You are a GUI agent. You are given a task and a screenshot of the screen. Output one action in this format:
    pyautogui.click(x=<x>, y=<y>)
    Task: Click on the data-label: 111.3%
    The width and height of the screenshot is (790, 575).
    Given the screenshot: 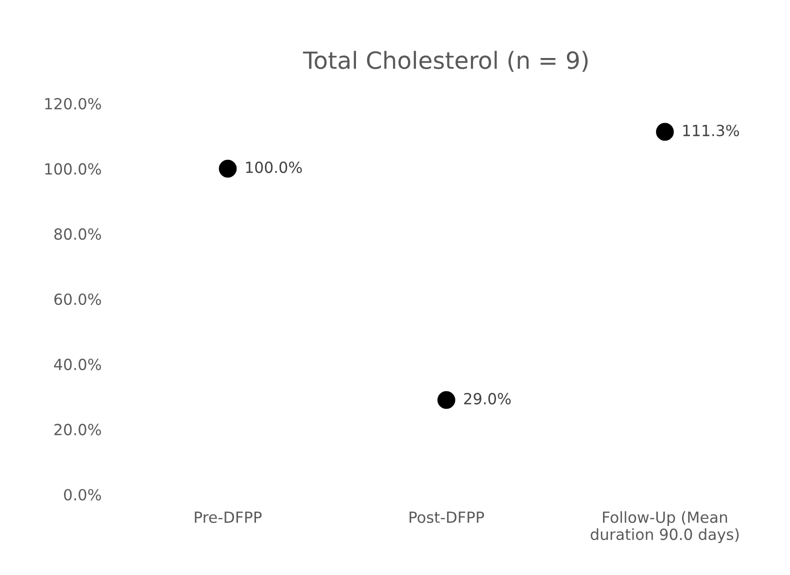 What is the action you would take?
    pyautogui.click(x=711, y=130)
    